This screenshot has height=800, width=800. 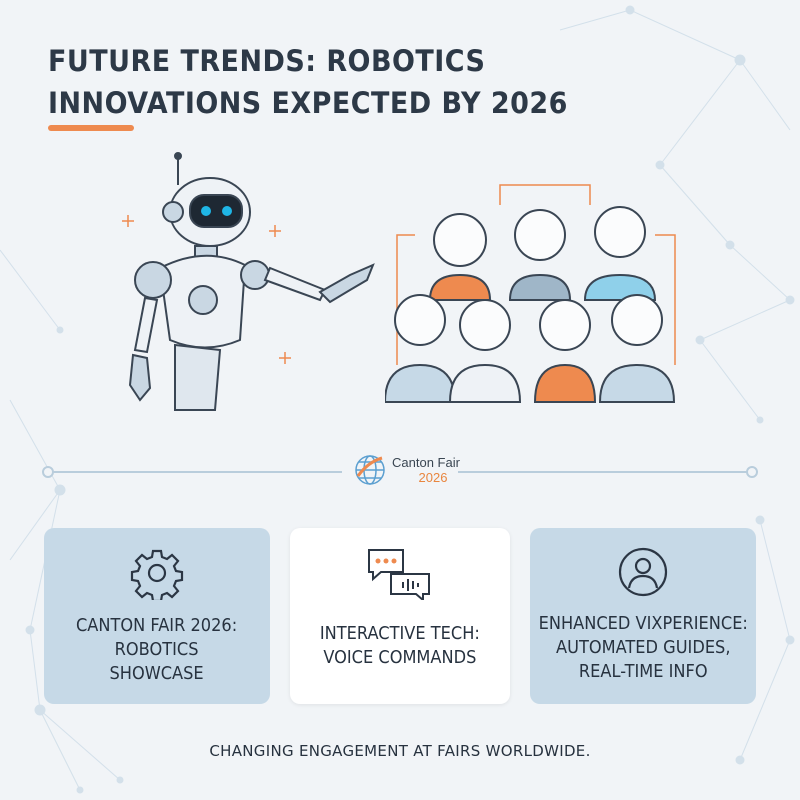 I want to click on card-text-line: ENHANCED VIXPERIENCE:, so click(x=643, y=623).